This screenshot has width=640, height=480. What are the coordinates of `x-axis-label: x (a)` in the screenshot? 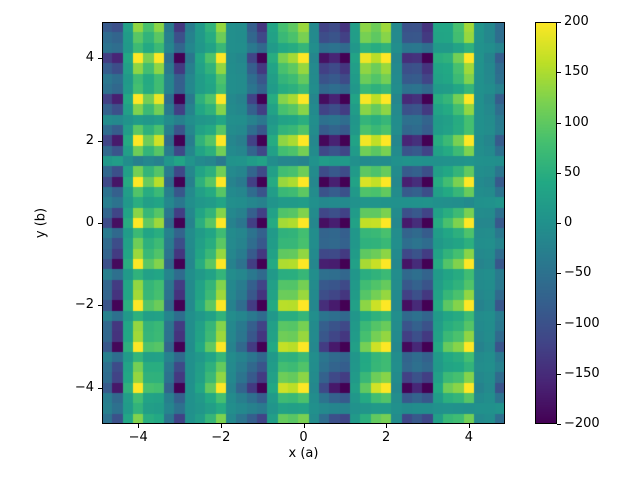 It's located at (303, 453).